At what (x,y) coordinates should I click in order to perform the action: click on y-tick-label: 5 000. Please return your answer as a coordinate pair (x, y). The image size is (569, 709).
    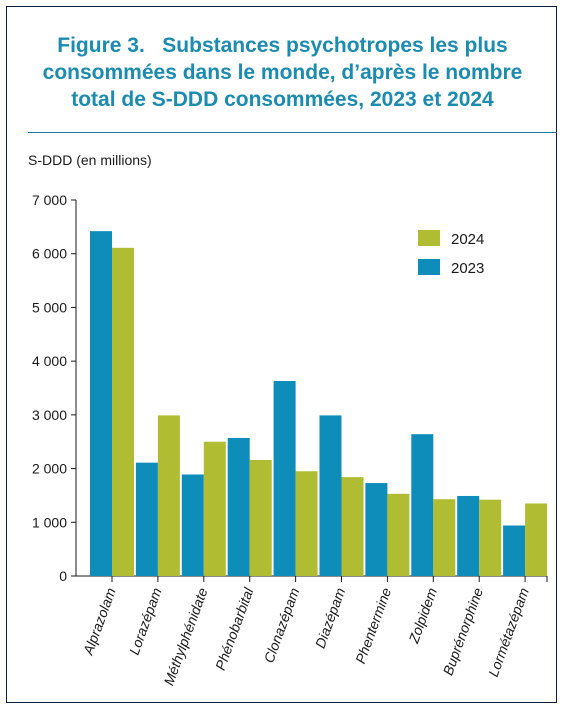
    Looking at the image, I should click on (49, 307).